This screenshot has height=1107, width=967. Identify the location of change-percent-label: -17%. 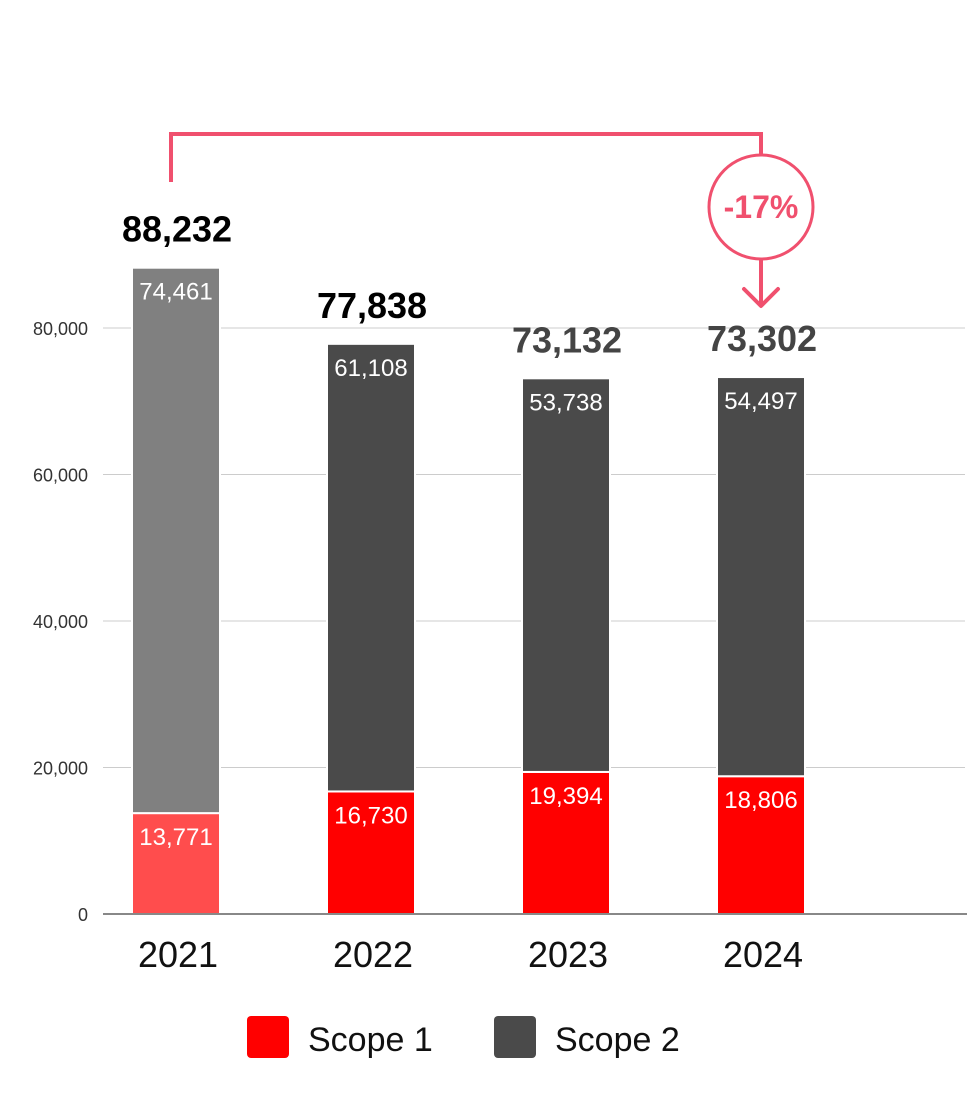
(761, 207).